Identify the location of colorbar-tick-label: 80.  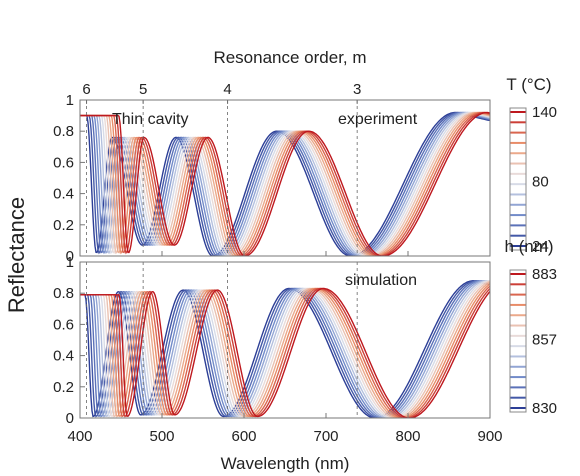
(540, 181).